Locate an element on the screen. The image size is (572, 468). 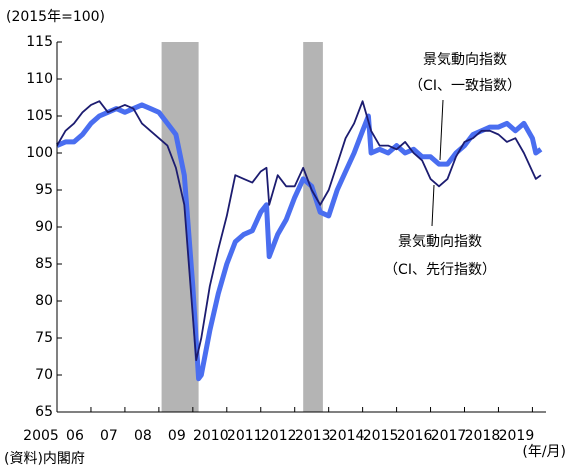
y-tick-label: 85 is located at coordinates (44, 264).